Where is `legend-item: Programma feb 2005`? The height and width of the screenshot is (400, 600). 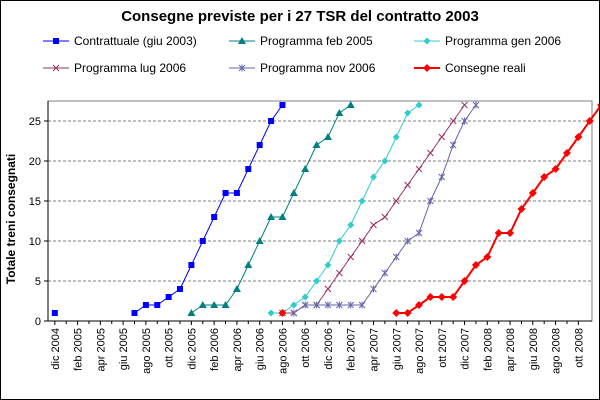
legend-item: Programma feb 2005 is located at coordinates (301, 41).